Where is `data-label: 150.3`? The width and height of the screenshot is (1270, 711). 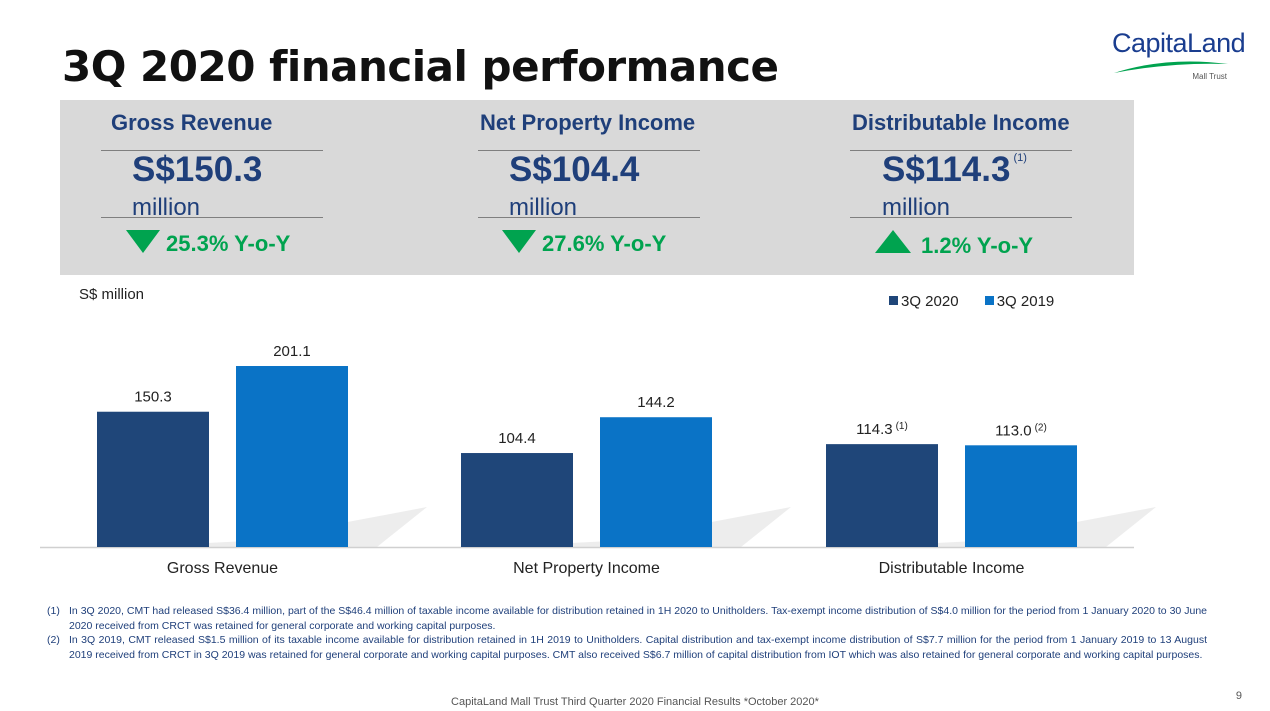
data-label: 150.3 is located at coordinates (153, 397).